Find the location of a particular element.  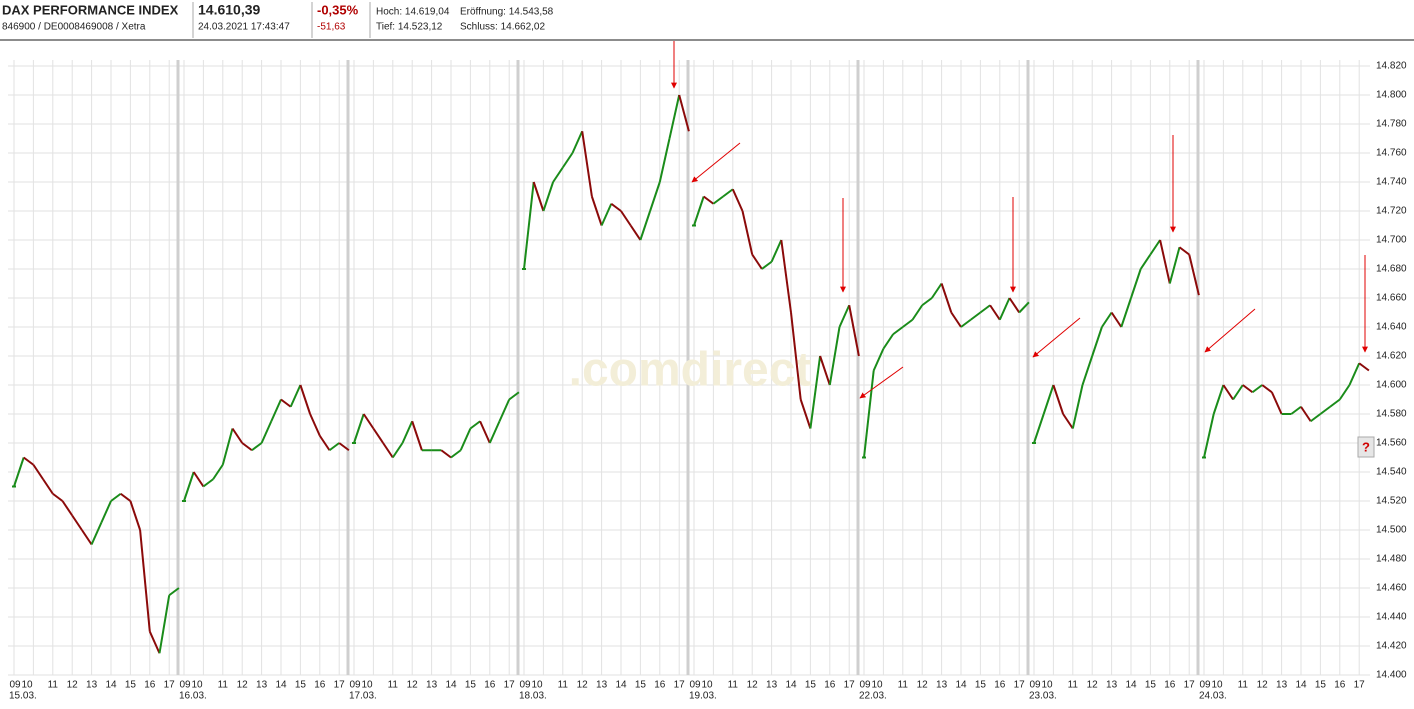

date-label: 16.03. is located at coordinates (193, 696).